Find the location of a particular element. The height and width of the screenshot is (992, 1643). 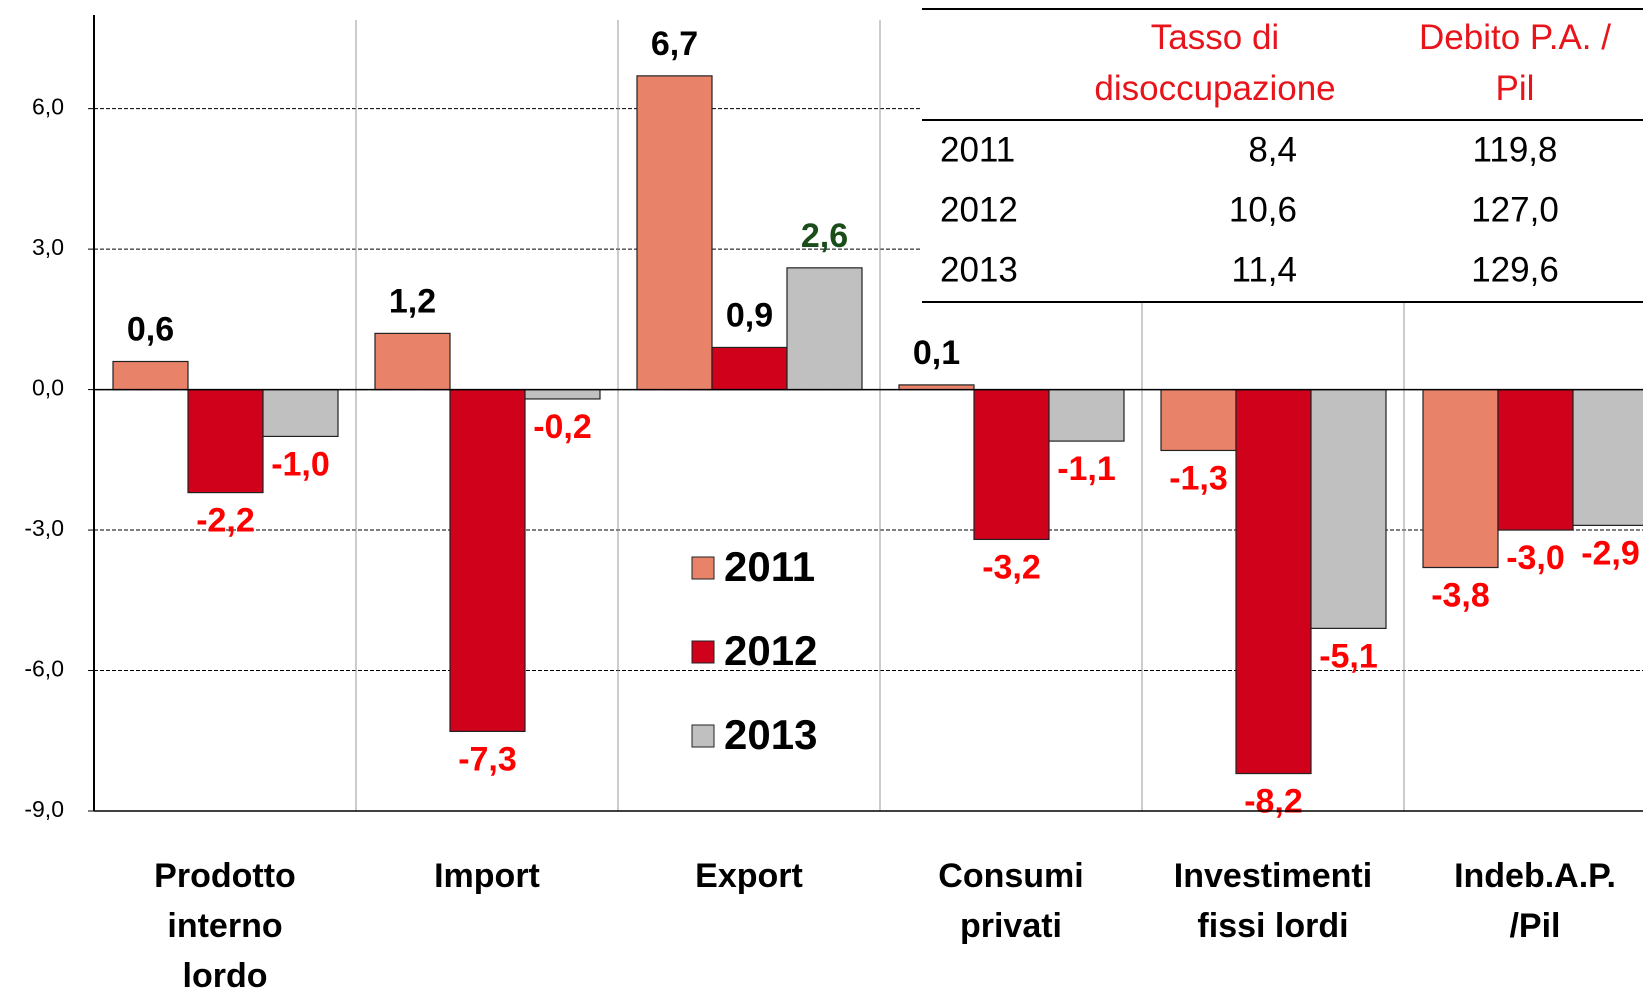

x-tick-label: Consumi privati is located at coordinates (1010, 901).